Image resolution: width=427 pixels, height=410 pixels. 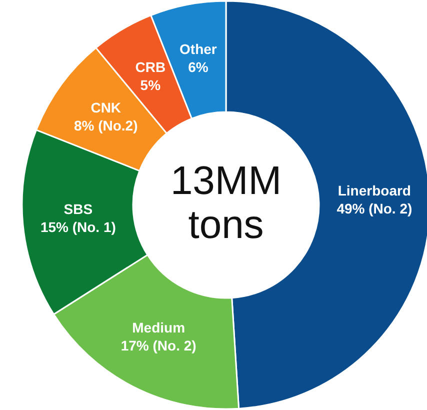 What do you see at coordinates (374, 208) in the screenshot?
I see `data-label: 49% (No. 2)` at bounding box center [374, 208].